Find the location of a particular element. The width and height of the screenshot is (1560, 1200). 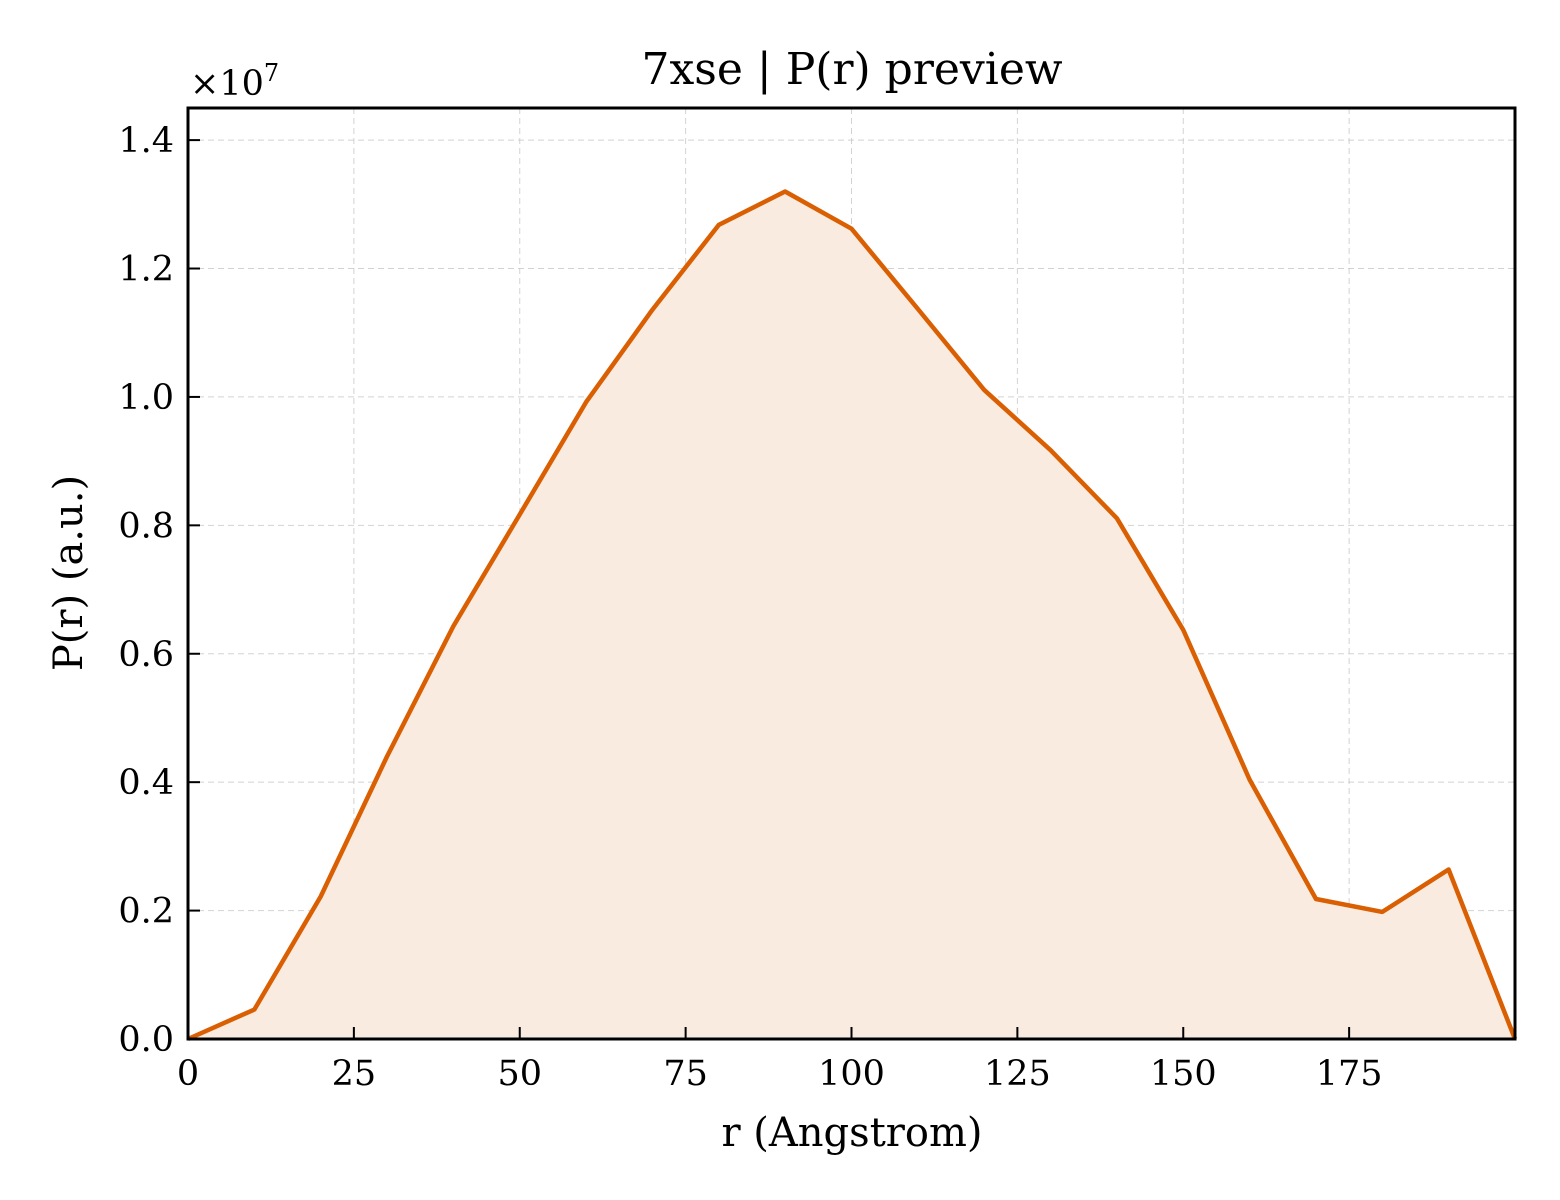

y-multiplier-exponent: 7 is located at coordinates (271, 73).